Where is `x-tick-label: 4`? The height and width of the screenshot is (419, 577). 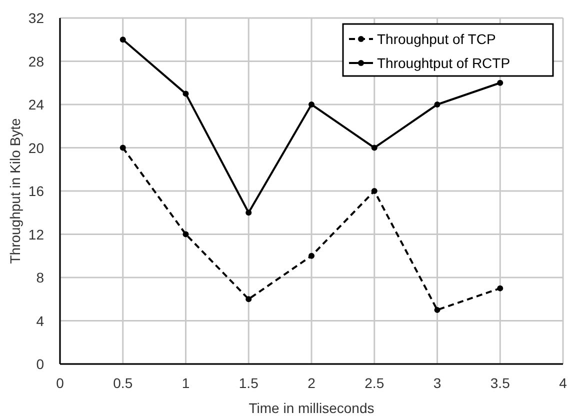
x-tick-label: 4 is located at coordinates (563, 383).